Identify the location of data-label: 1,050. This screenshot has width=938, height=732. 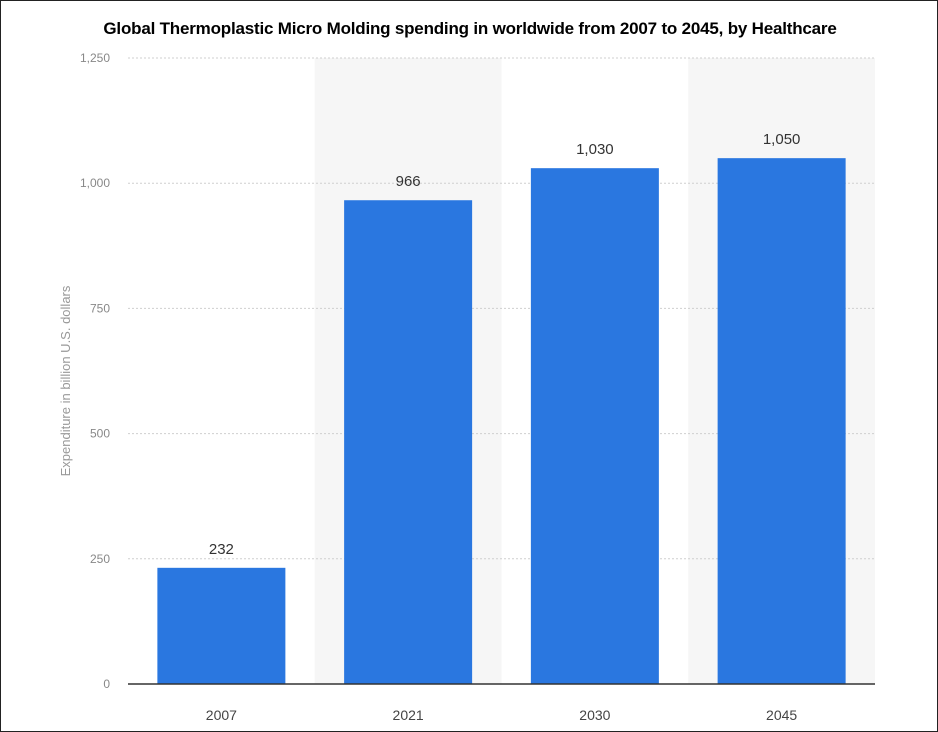
(782, 139).